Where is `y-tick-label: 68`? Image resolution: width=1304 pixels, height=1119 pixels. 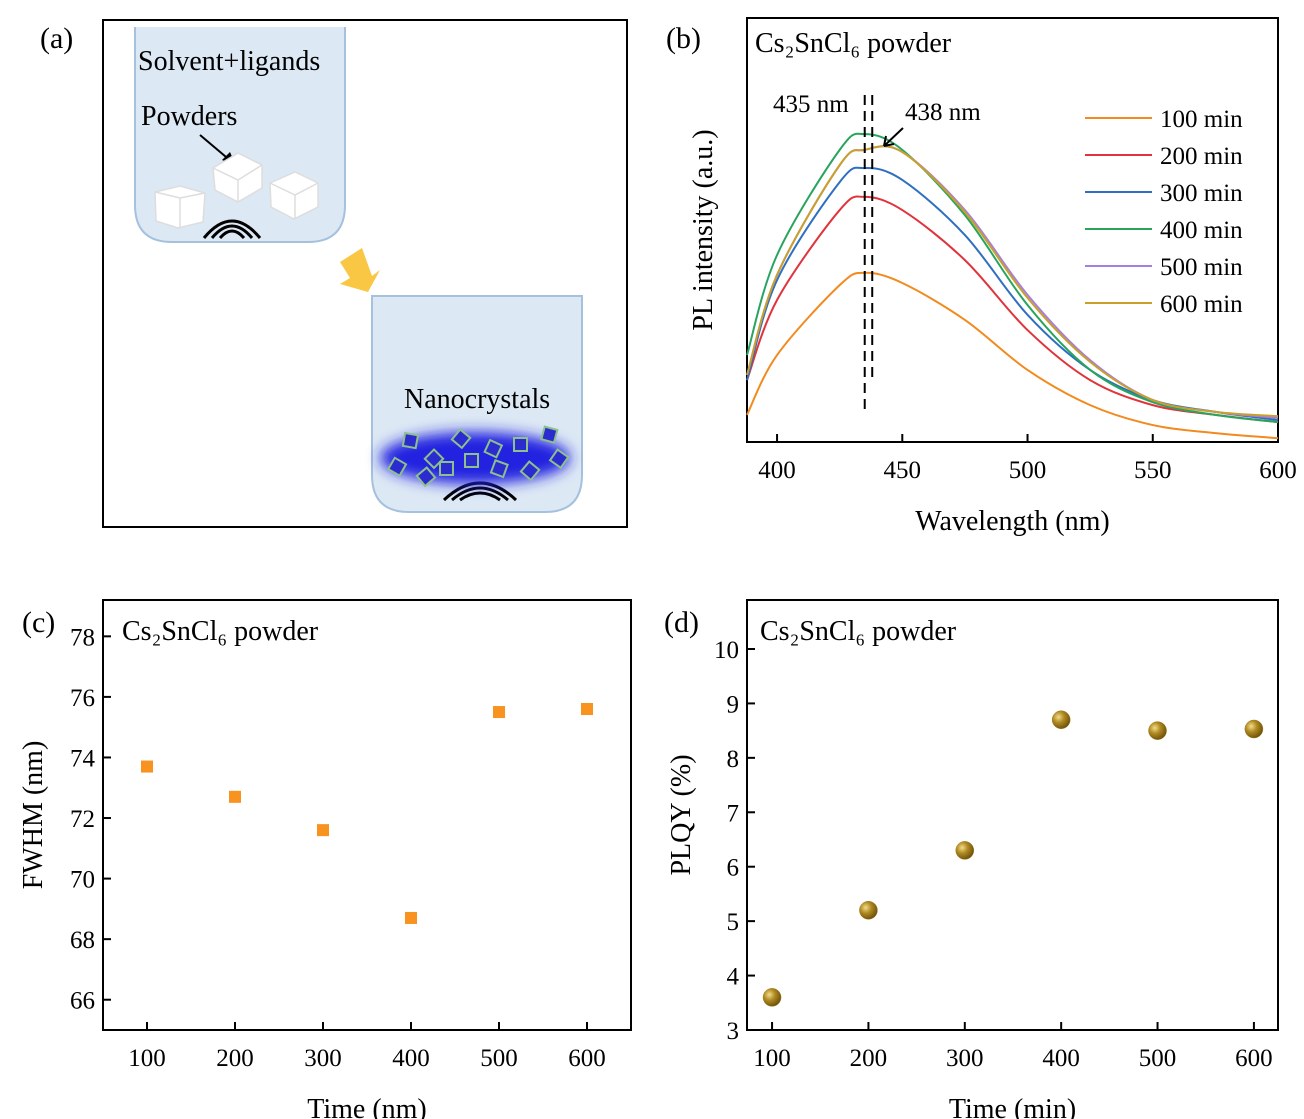
y-tick-label: 68 is located at coordinates (82, 940).